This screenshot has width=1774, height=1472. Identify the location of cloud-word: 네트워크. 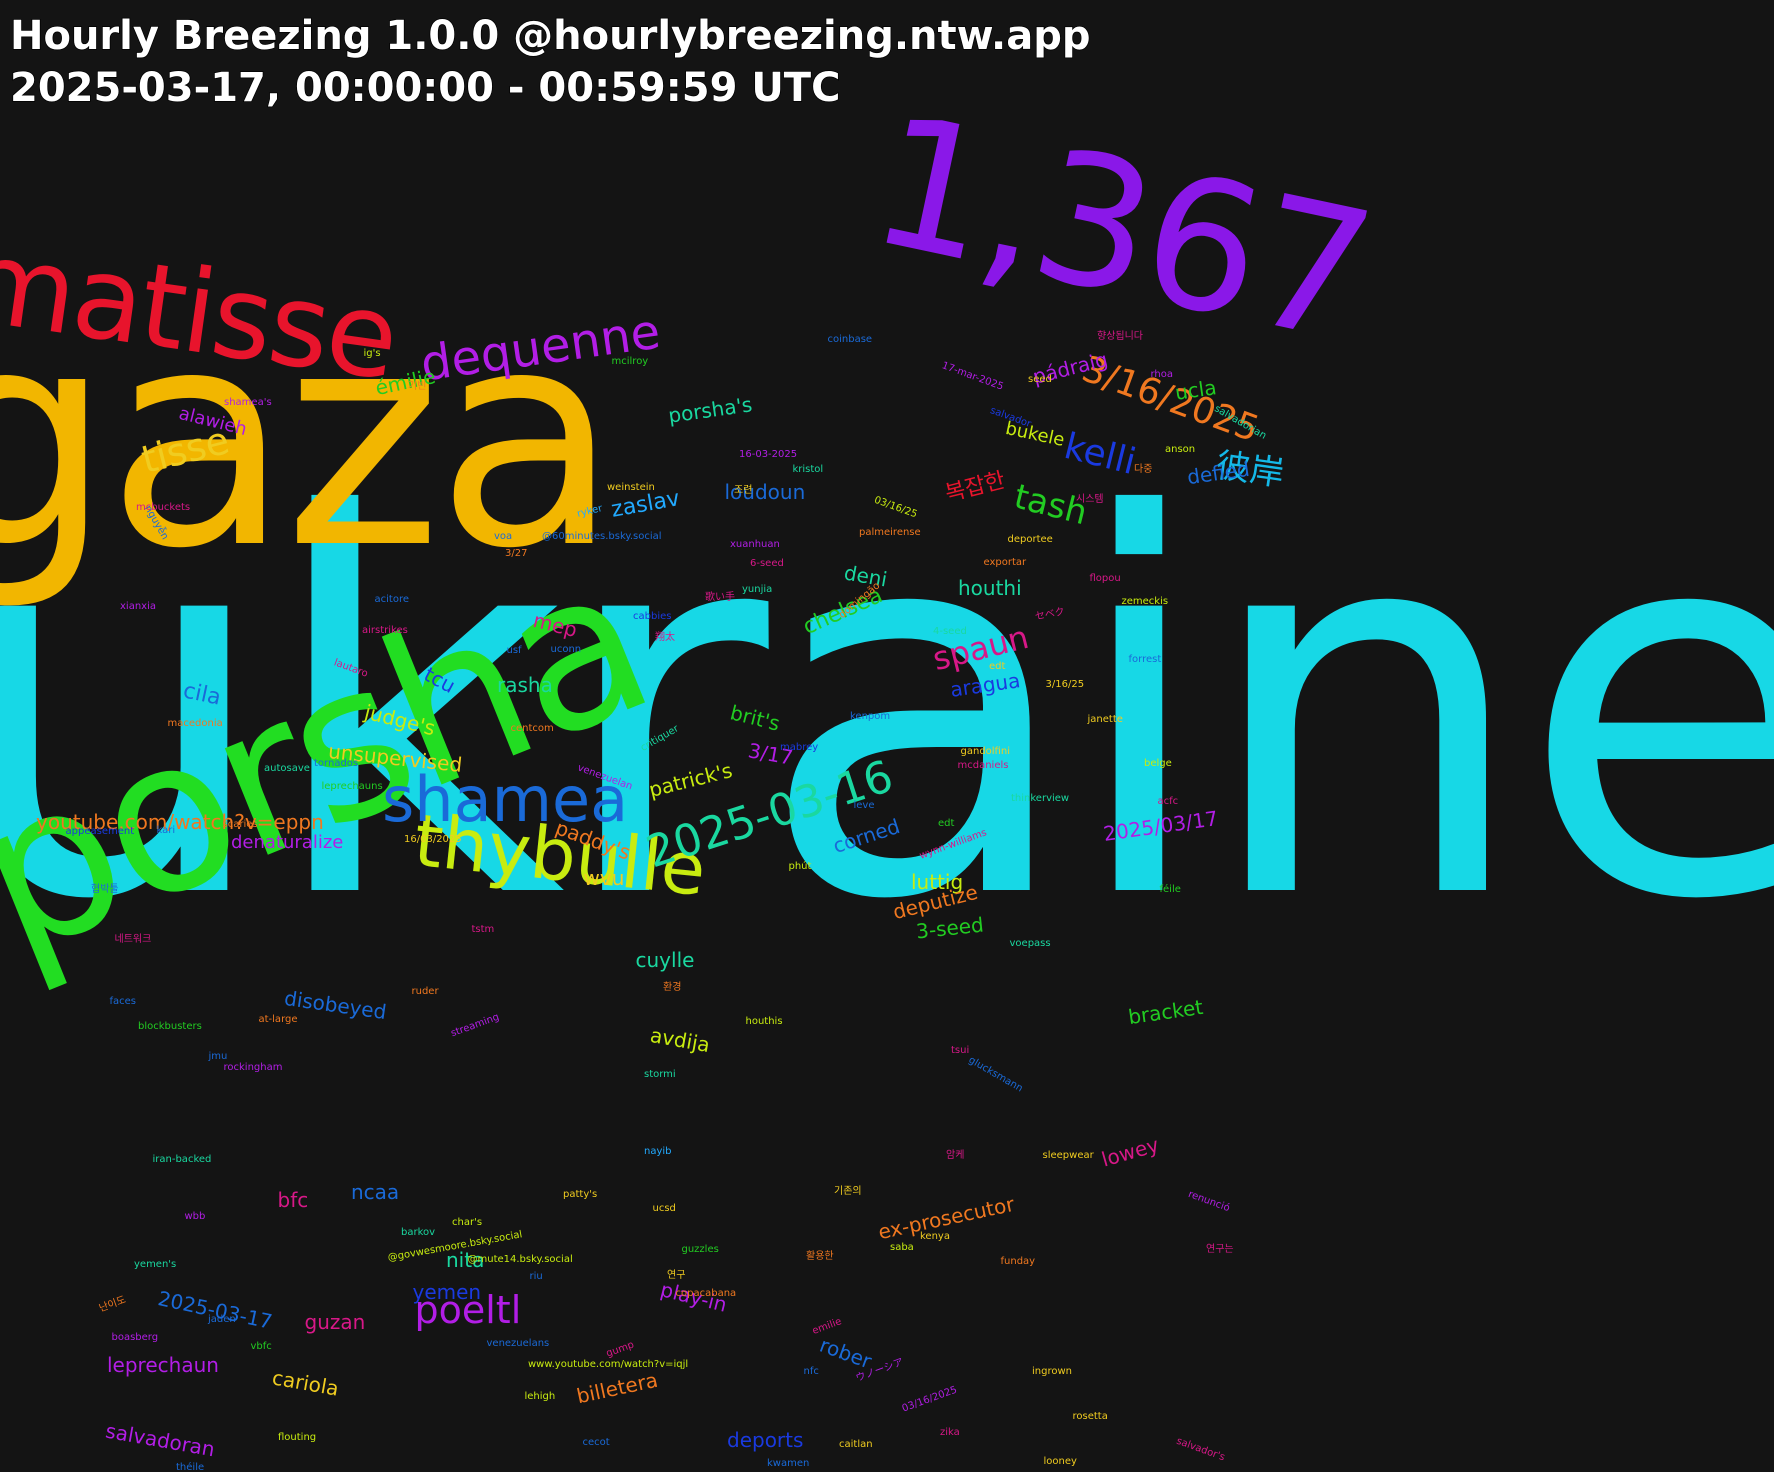
(133, 939).